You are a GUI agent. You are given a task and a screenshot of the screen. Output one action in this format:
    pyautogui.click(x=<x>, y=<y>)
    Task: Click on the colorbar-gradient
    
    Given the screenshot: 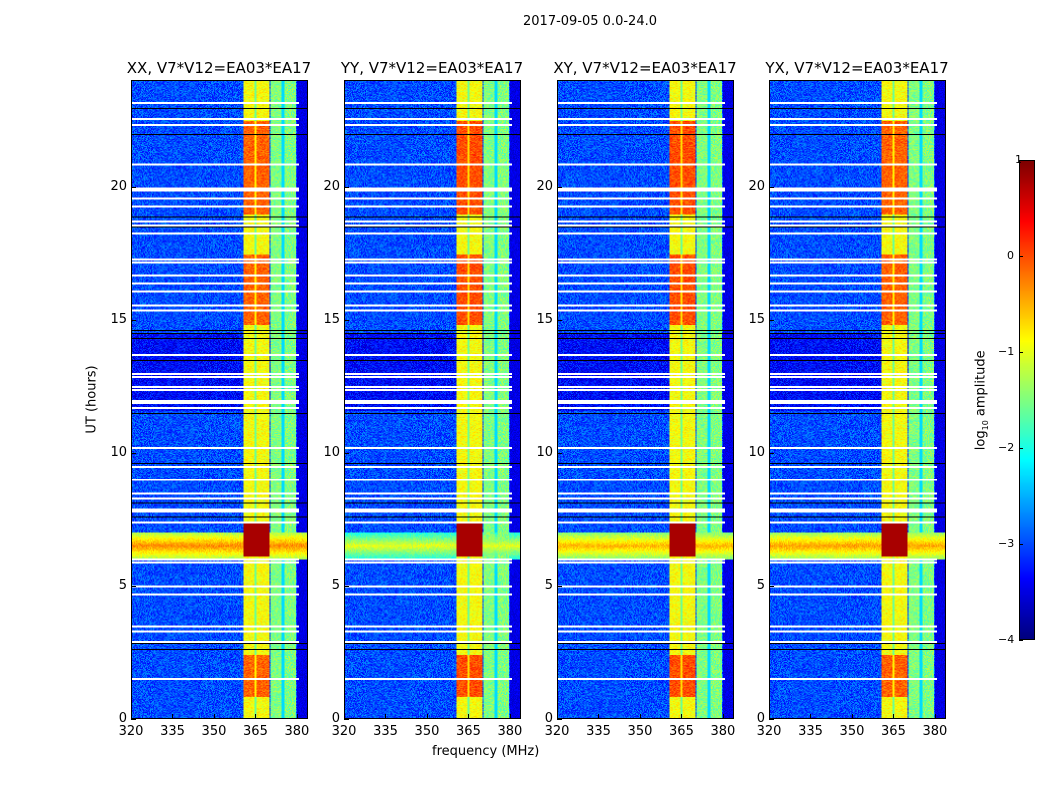 What is the action you would take?
    pyautogui.click(x=1027, y=400)
    